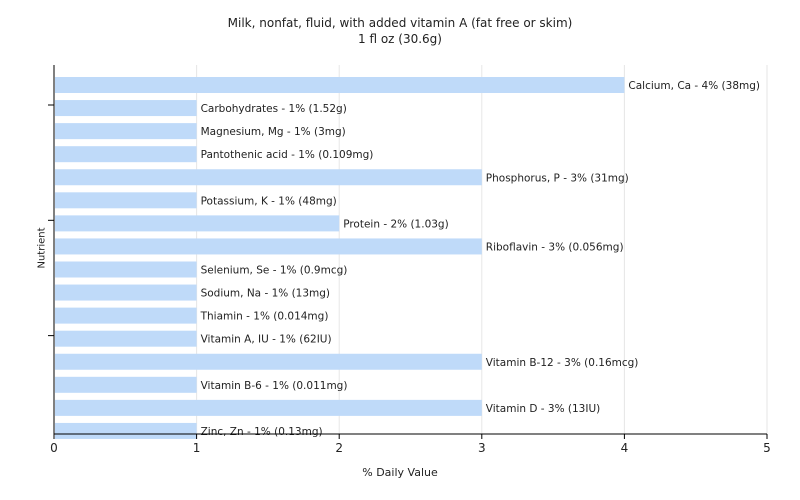 This screenshot has height=500, width=800. I want to click on bar-label: Protein - 2% (1.03g), so click(396, 224).